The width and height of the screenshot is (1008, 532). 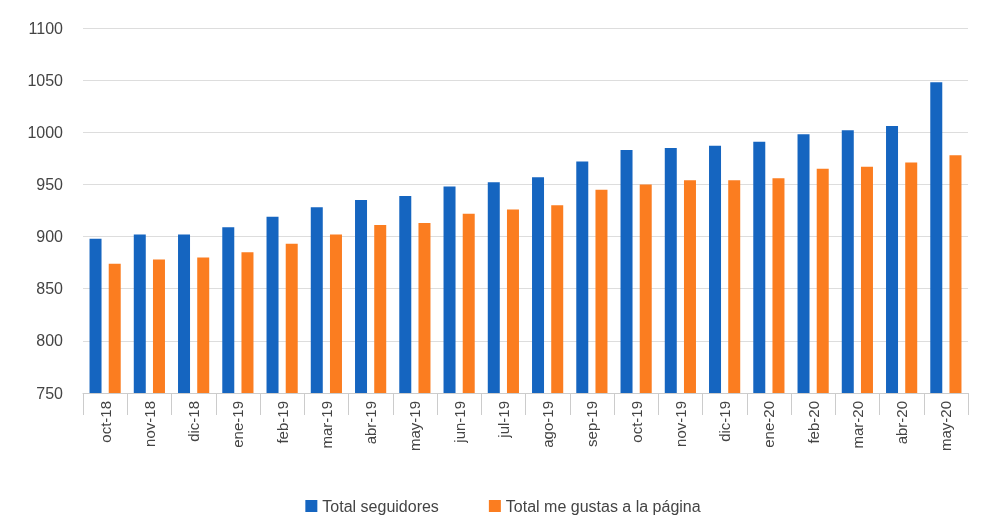 I want to click on x-tick-label: may-20, so click(x=946, y=426).